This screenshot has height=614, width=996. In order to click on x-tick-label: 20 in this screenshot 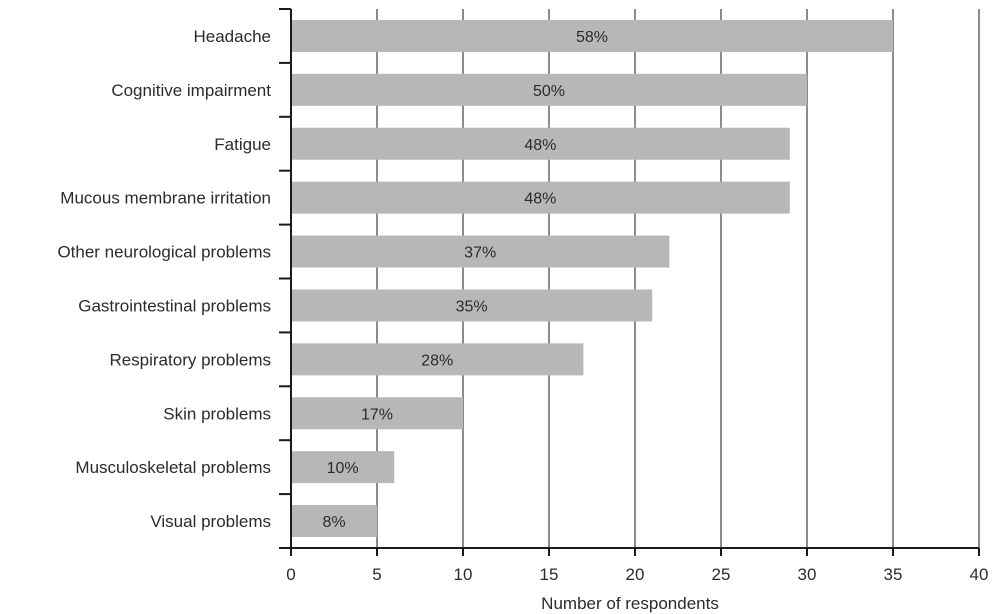, I will do `click(635, 574)`.